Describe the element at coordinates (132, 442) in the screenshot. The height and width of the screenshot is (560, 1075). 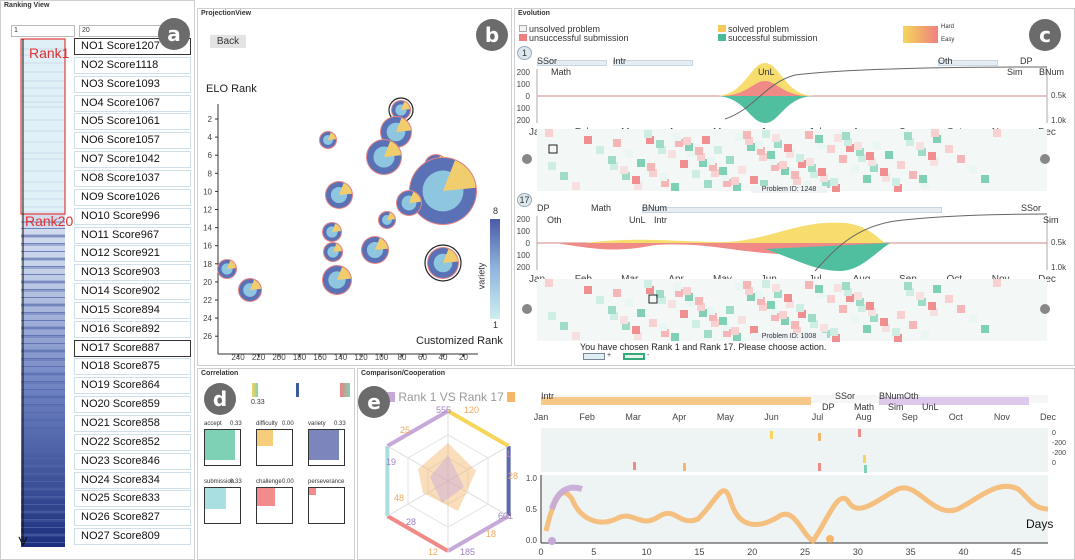
I see `ranking-list-item: NO22 Score852` at that location.